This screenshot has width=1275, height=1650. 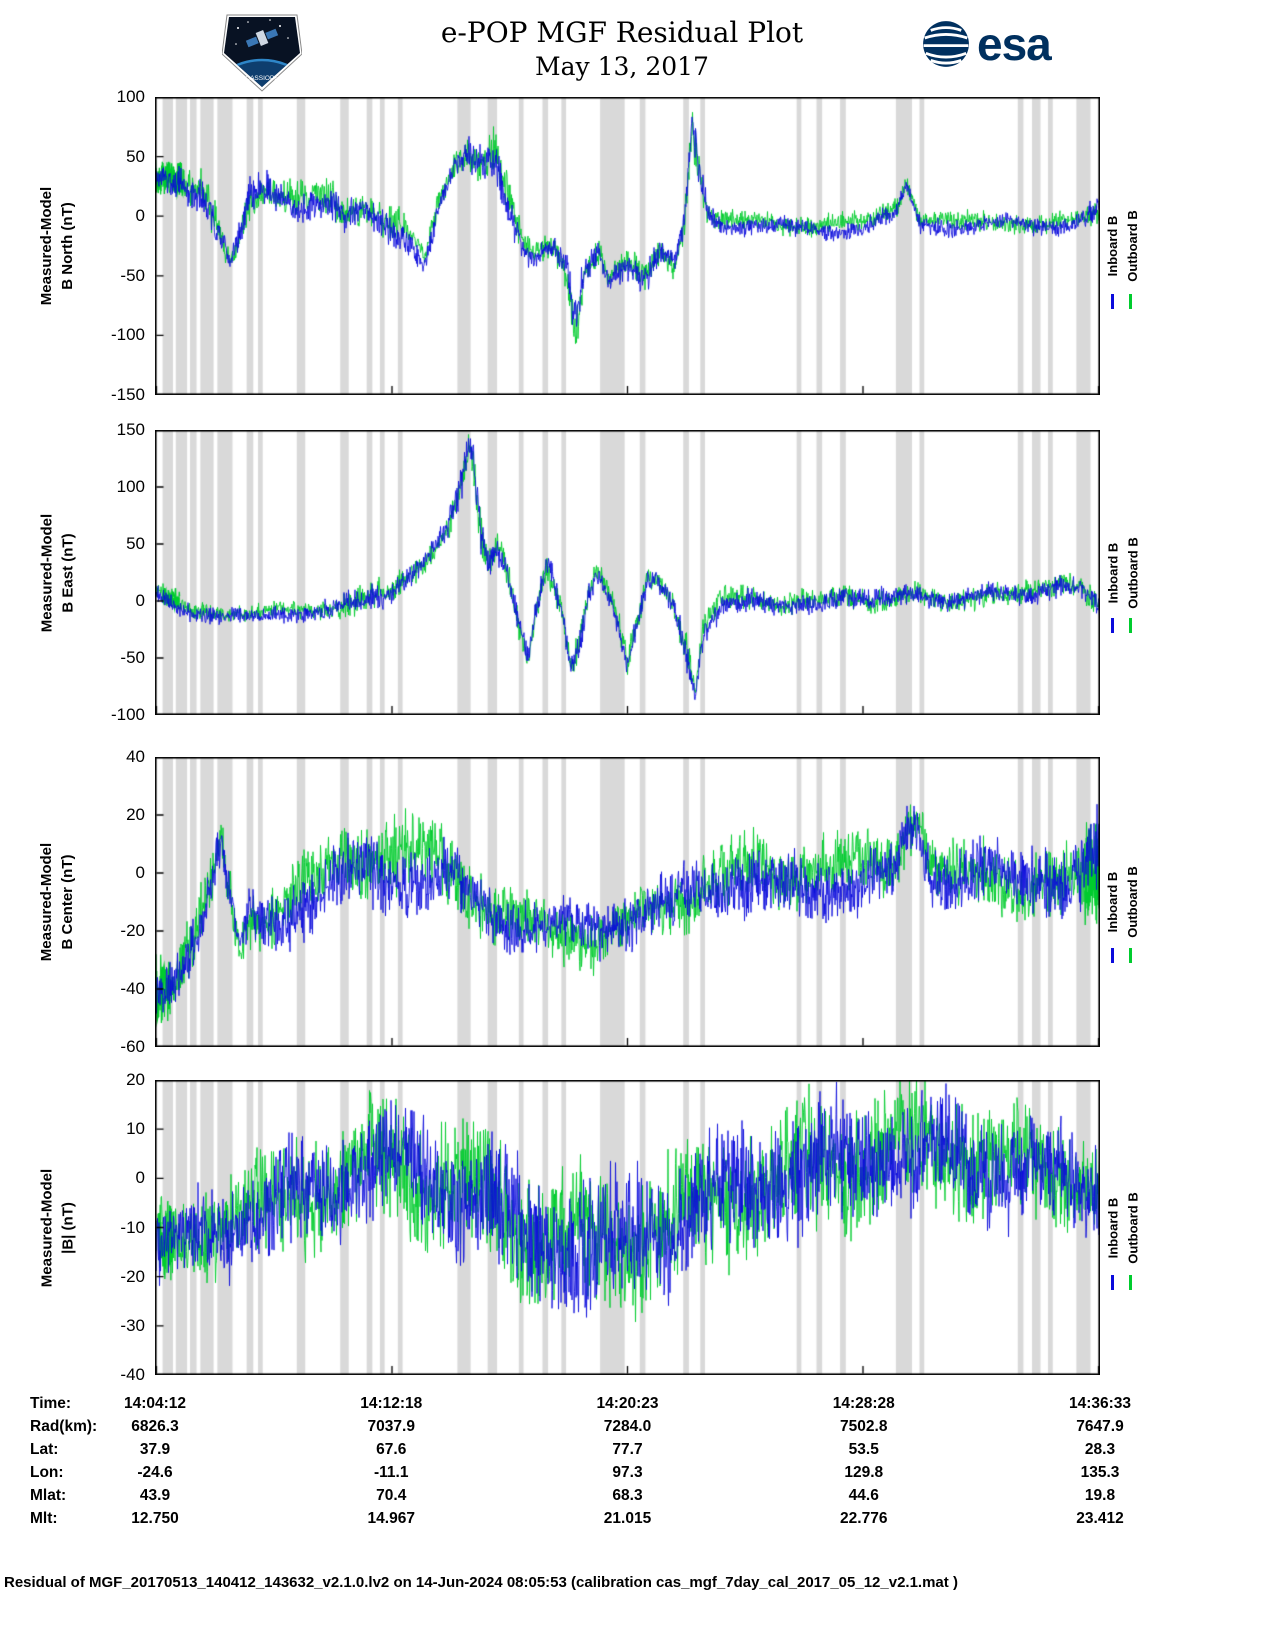 What do you see at coordinates (67, 902) in the screenshot?
I see `axis-label-line: B Center (nT)` at bounding box center [67, 902].